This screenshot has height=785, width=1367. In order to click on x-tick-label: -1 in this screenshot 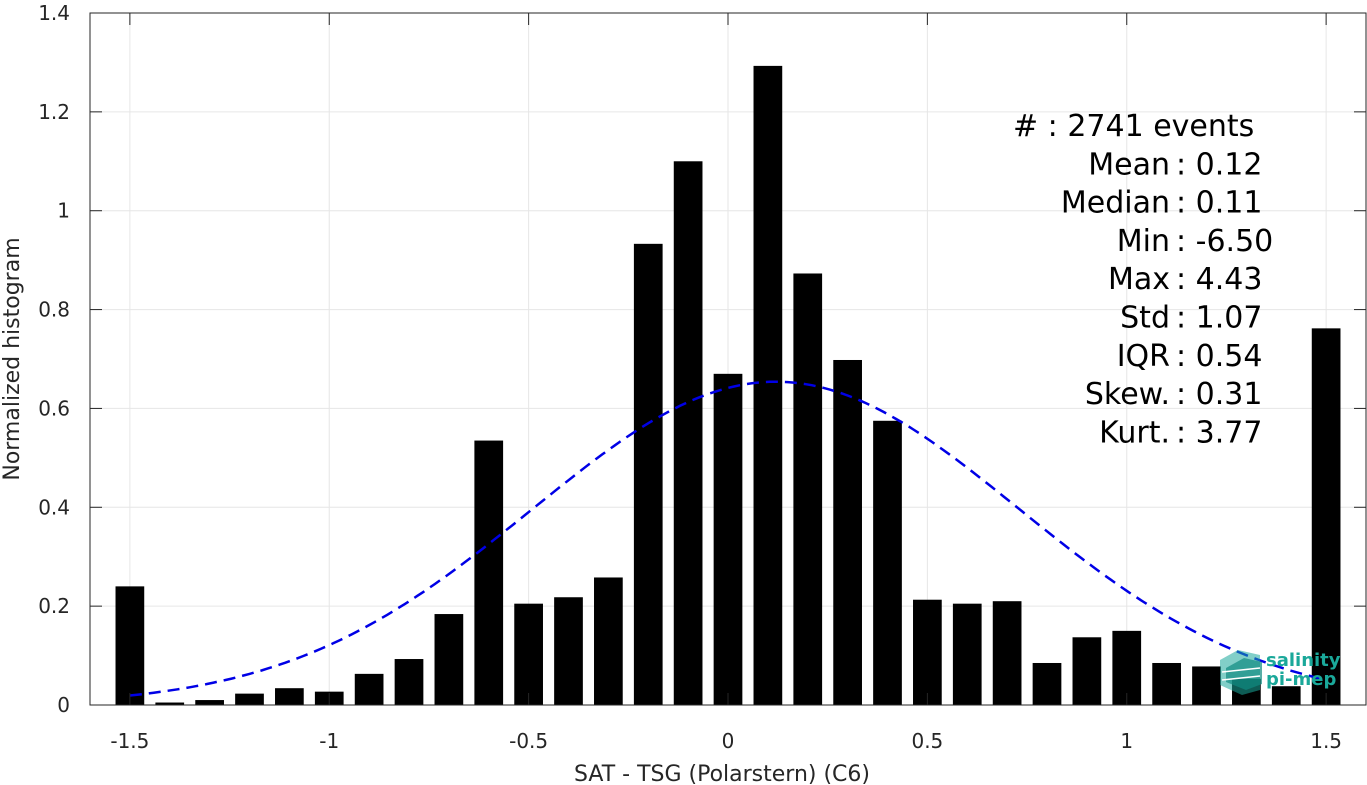, I will do `click(329, 741)`.